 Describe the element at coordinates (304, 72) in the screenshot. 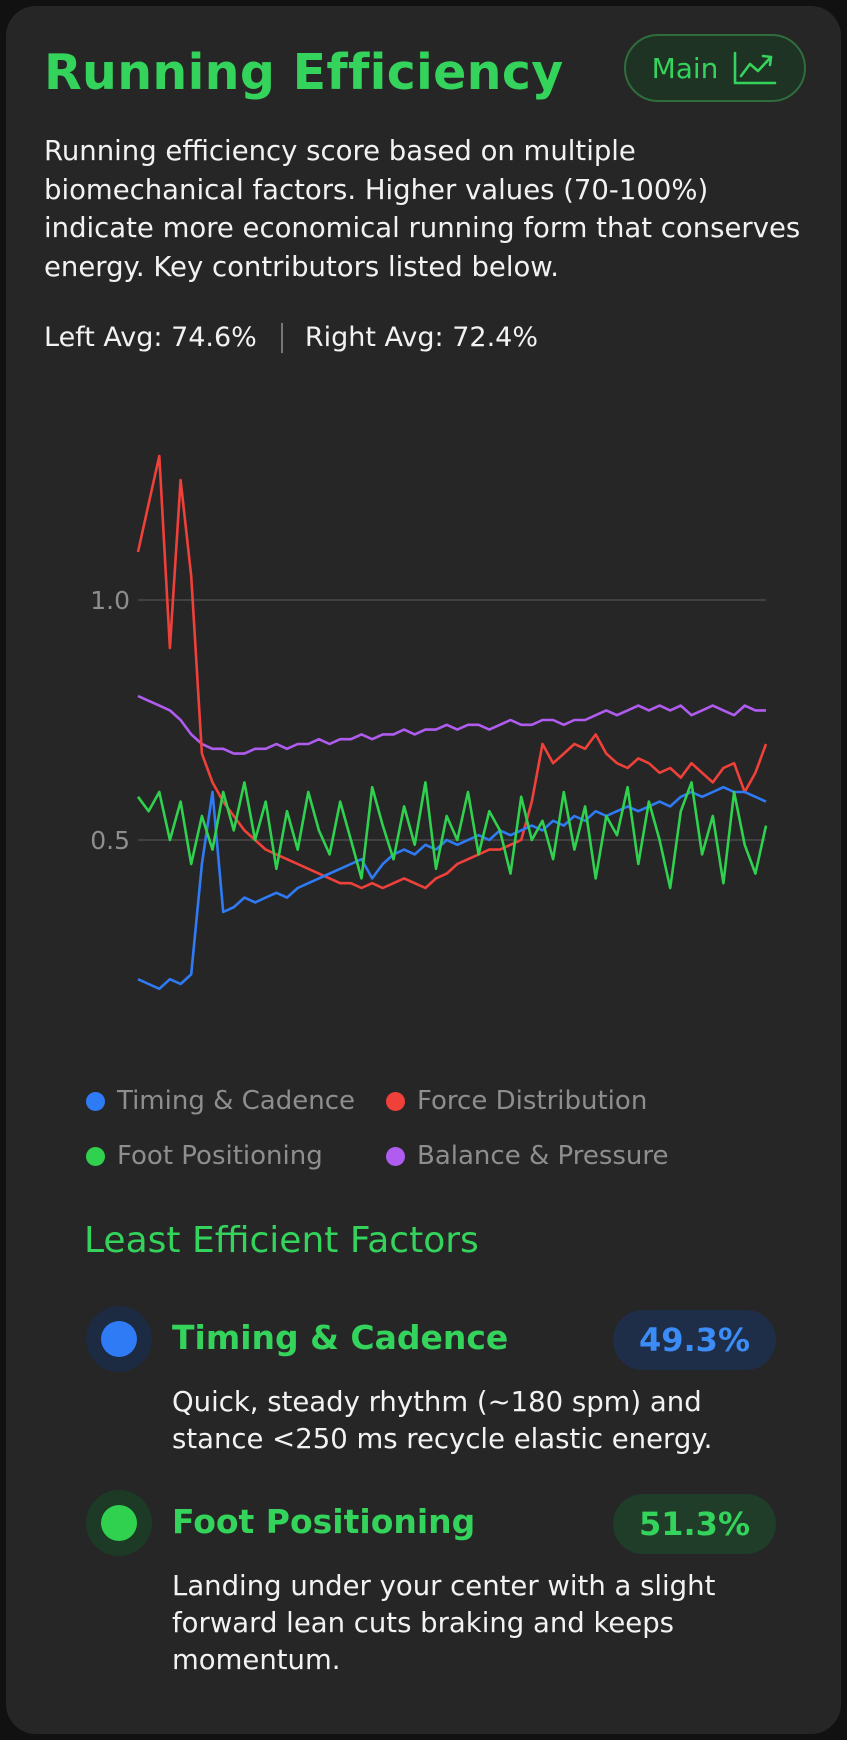

I see `page-title: Running Efficiency` at that location.